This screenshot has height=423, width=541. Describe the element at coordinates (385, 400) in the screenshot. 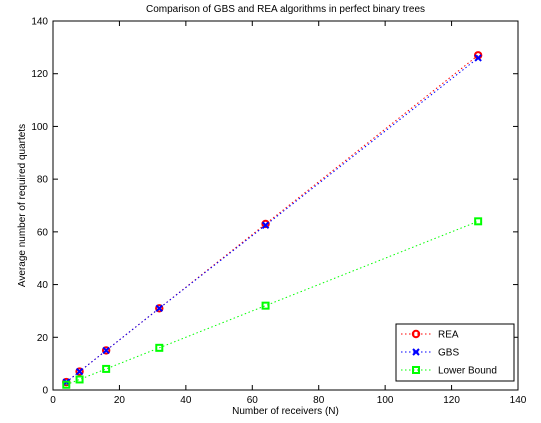

I see `x-tick-label: 100` at that location.